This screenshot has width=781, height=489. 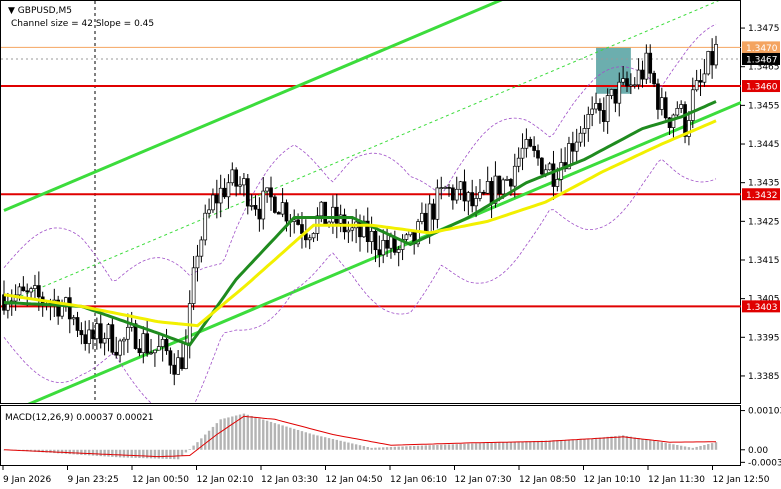 I want to click on macd-signal-line, so click(x=359, y=436).